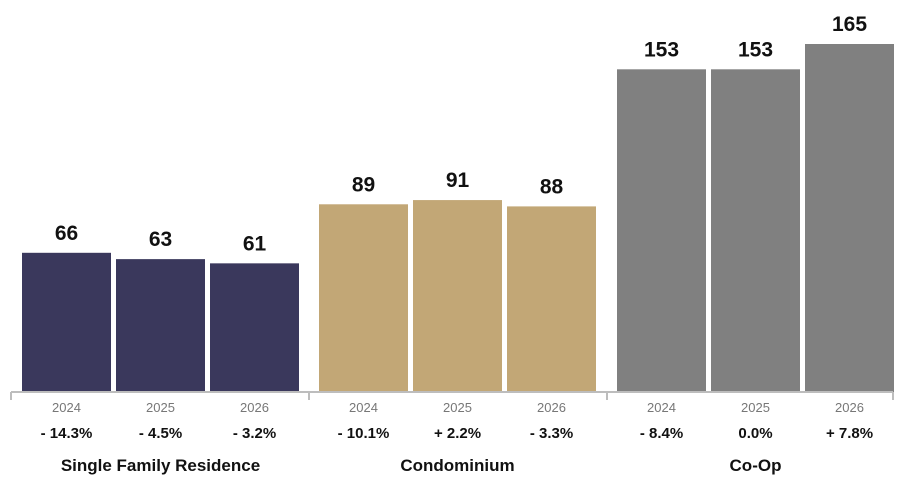  What do you see at coordinates (67, 433) in the screenshot?
I see `change-percent-label: - 14.3%` at bounding box center [67, 433].